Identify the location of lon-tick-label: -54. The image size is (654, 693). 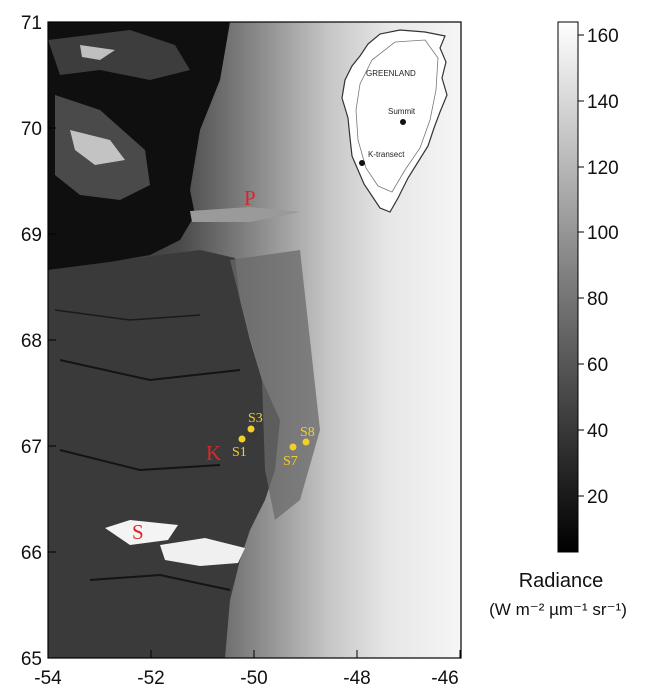
(48, 678).